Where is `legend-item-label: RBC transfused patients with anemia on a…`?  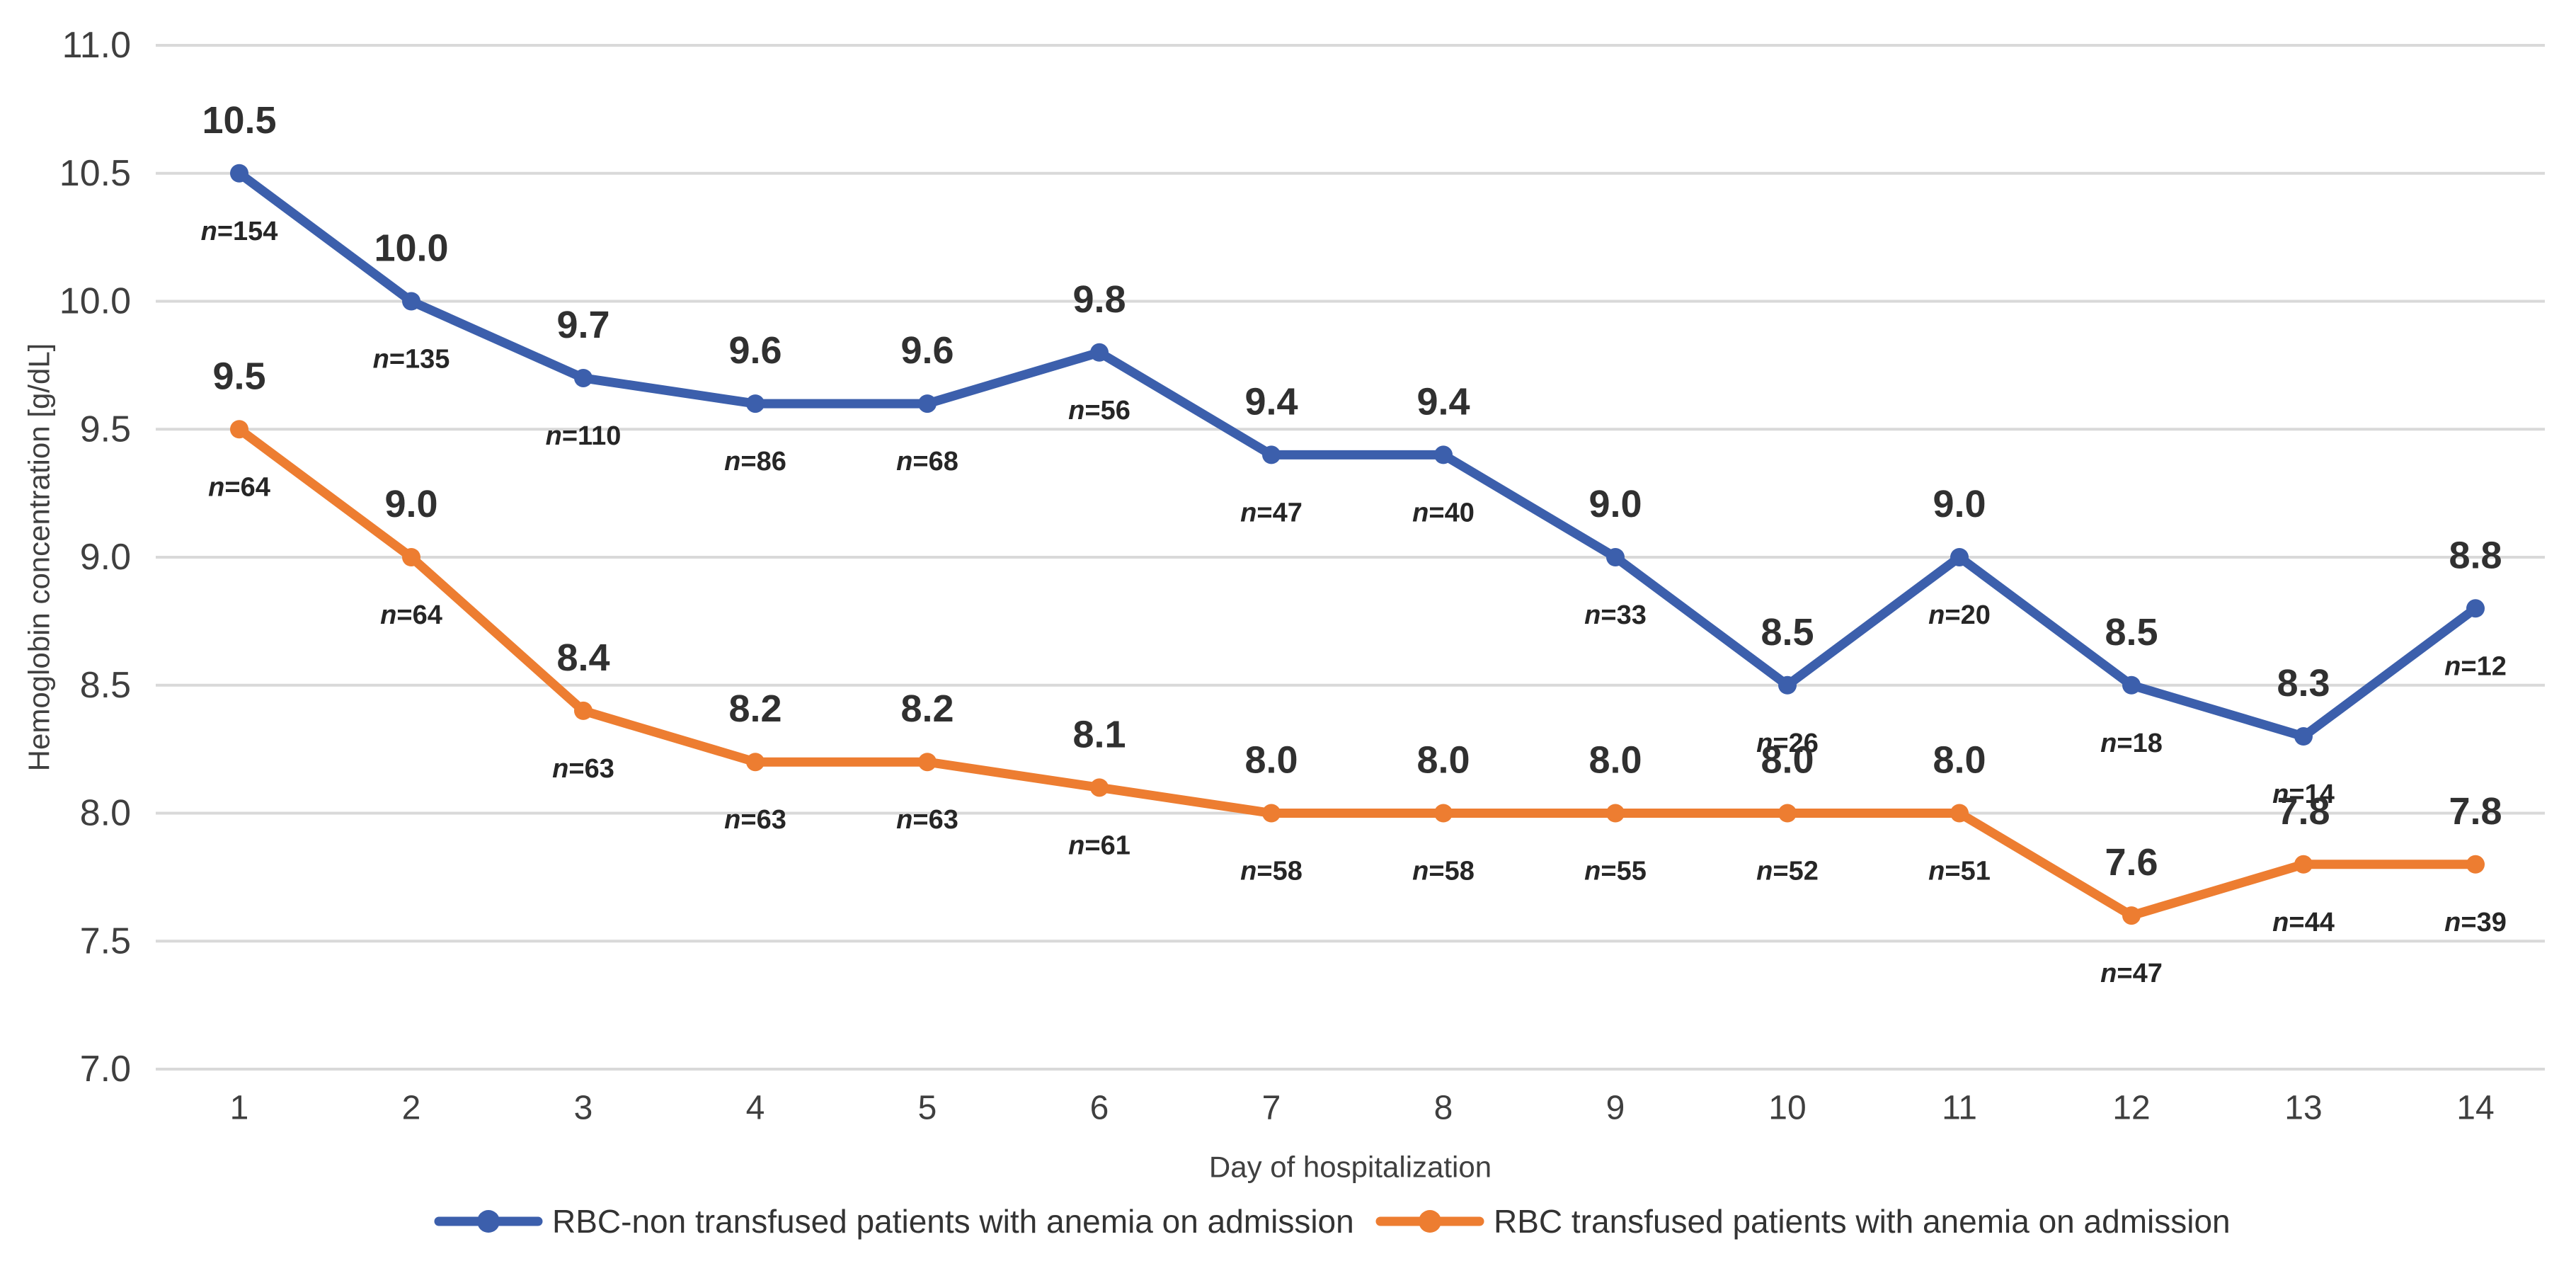
legend-item-label: RBC transfused patients with anemia on a… is located at coordinates (1862, 1222).